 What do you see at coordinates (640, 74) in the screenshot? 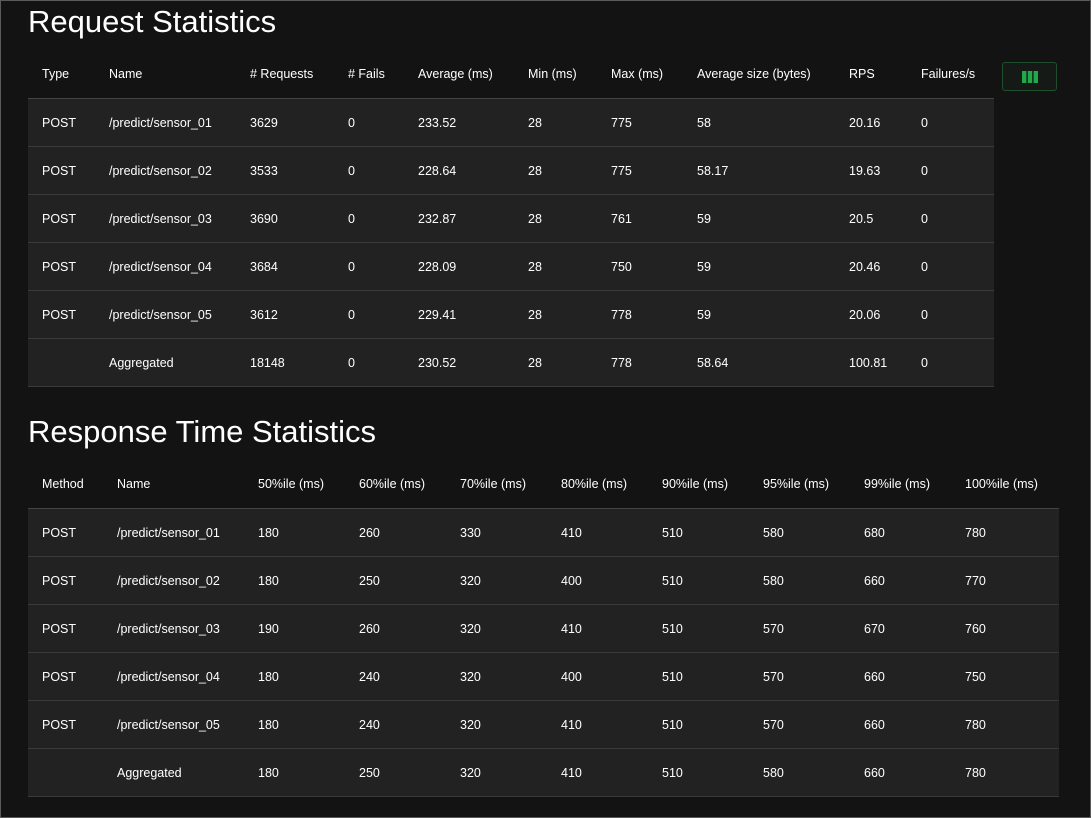
I see `column-header-max: Max (ms)` at bounding box center [640, 74].